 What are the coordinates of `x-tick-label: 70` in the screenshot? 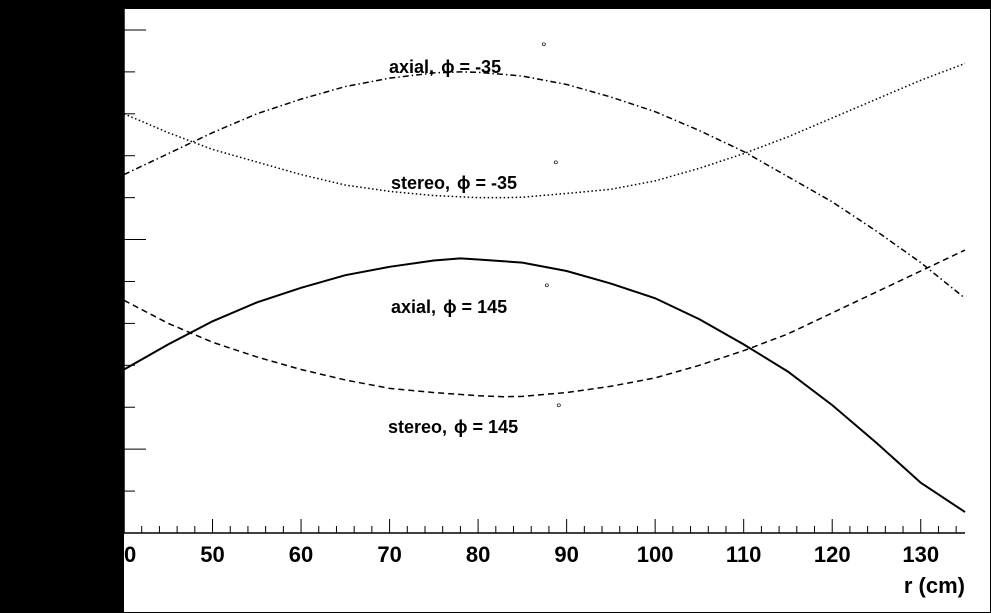 It's located at (389, 554).